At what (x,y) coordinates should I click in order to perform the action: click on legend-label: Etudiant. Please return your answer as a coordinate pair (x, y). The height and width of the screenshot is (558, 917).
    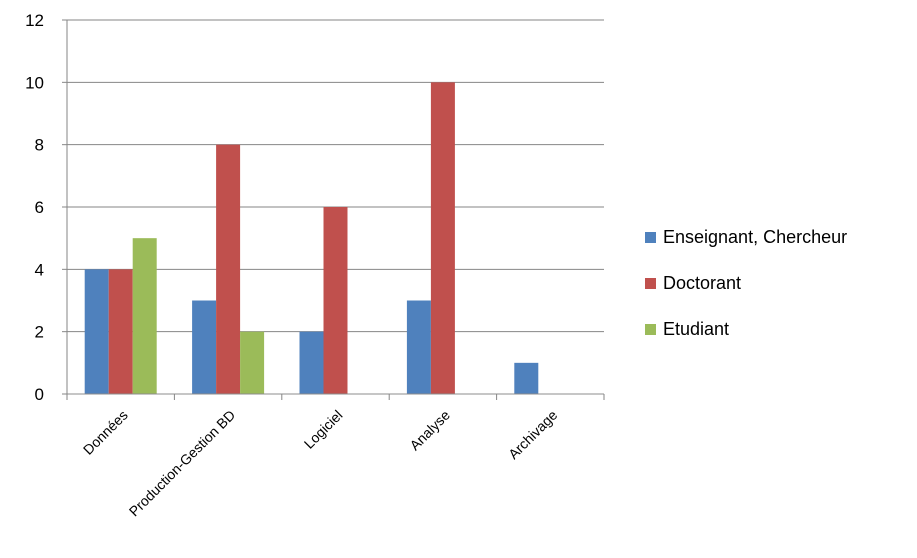
    Looking at the image, I should click on (696, 329).